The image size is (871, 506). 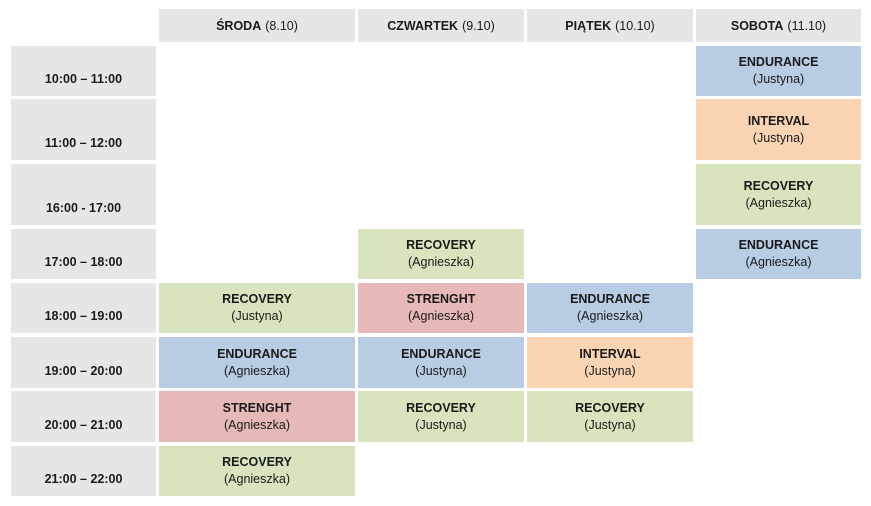 What do you see at coordinates (478, 25) in the screenshot?
I see `day-date: (9.10)` at bounding box center [478, 25].